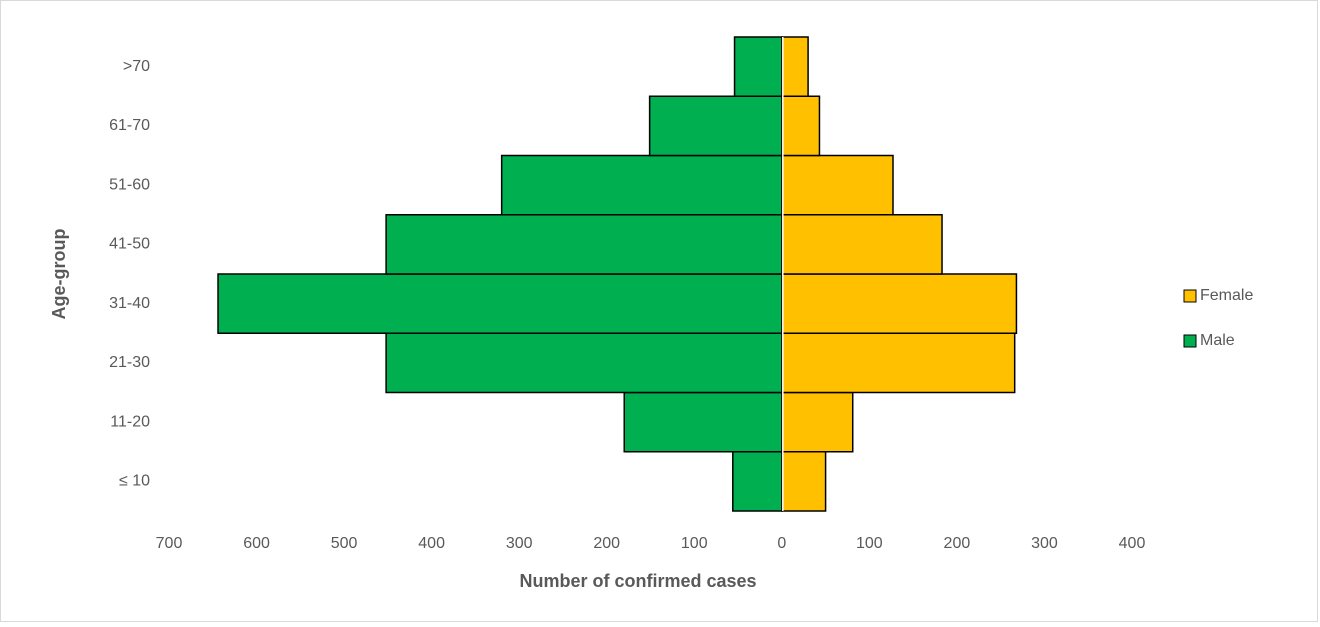 This screenshot has width=1320, height=627. I want to click on x-axis-title: Number of confirmed cases, so click(637, 581).